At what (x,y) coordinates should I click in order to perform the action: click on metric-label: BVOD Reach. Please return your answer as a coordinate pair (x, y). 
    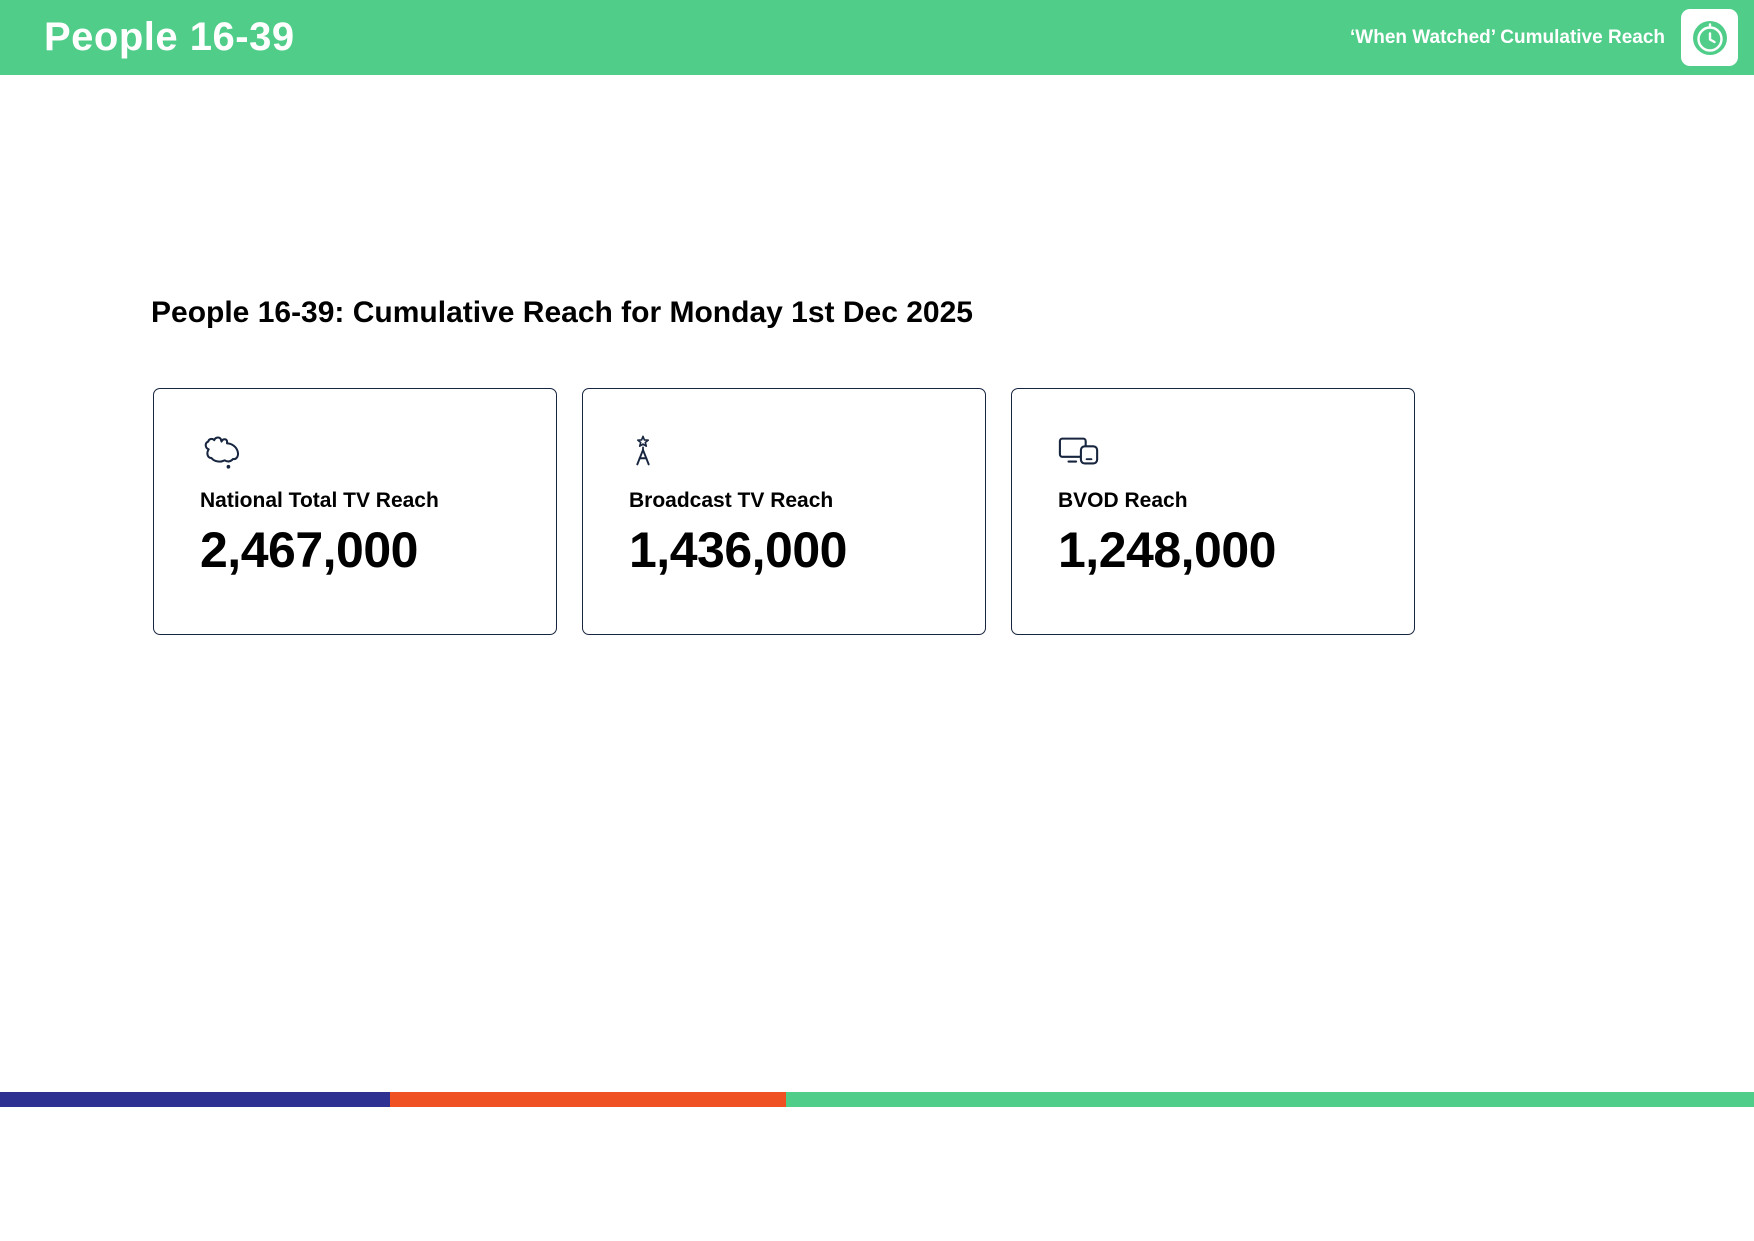
    Looking at the image, I should click on (1123, 500).